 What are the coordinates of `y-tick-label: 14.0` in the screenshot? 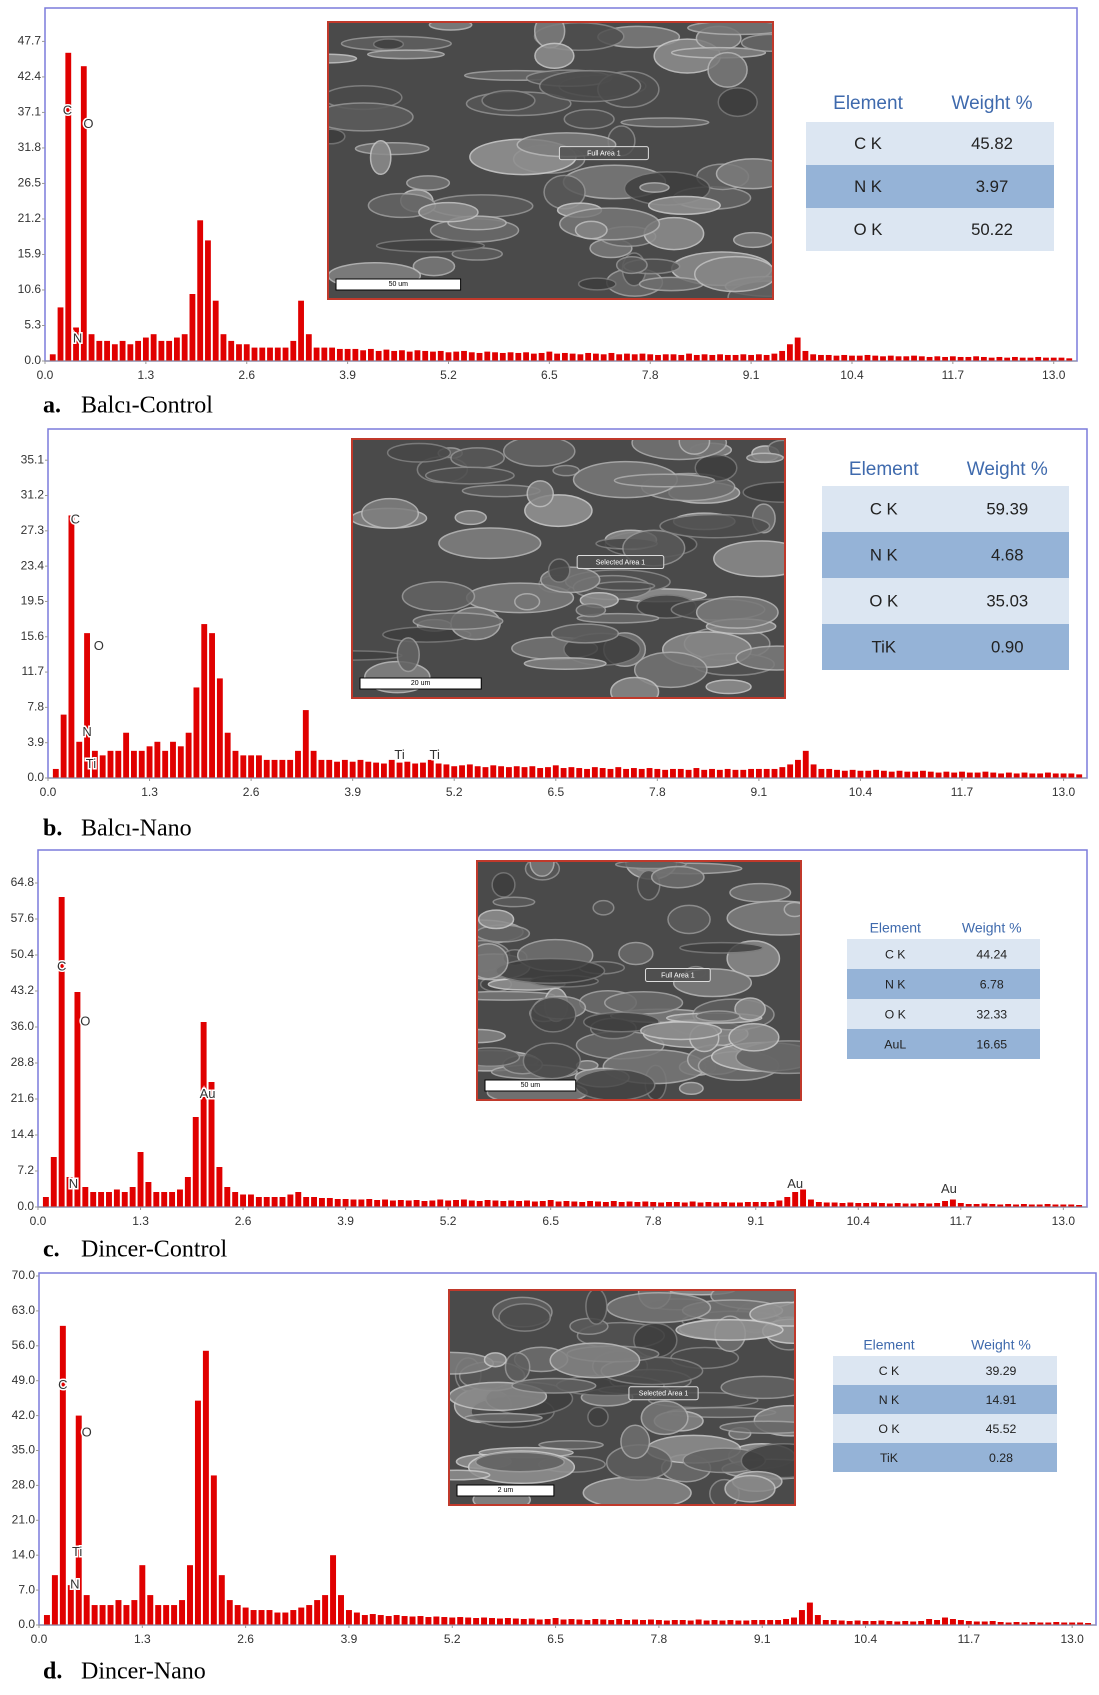 It's located at (24, 1554).